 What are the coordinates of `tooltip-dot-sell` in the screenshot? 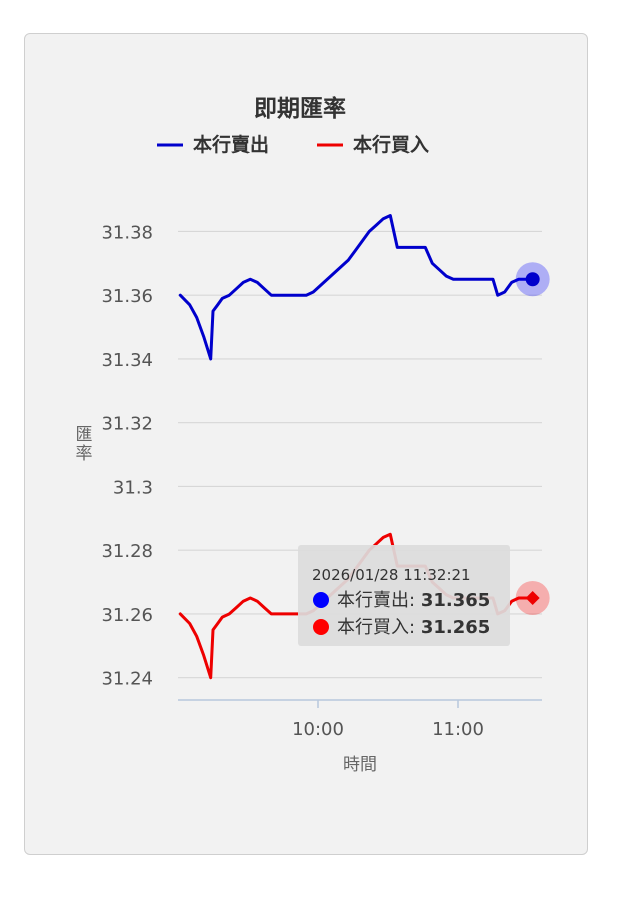 It's located at (321, 600).